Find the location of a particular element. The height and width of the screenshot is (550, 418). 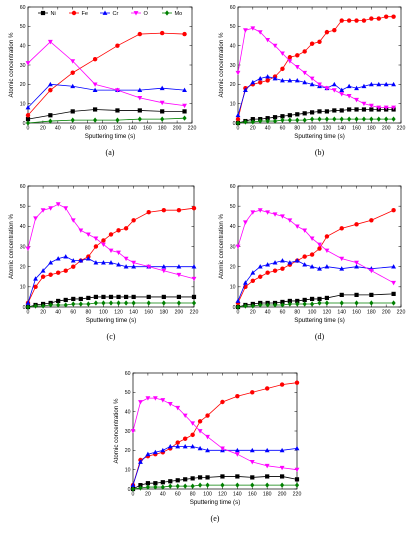

y-tick-label: 0 is located at coordinates (234, 308).